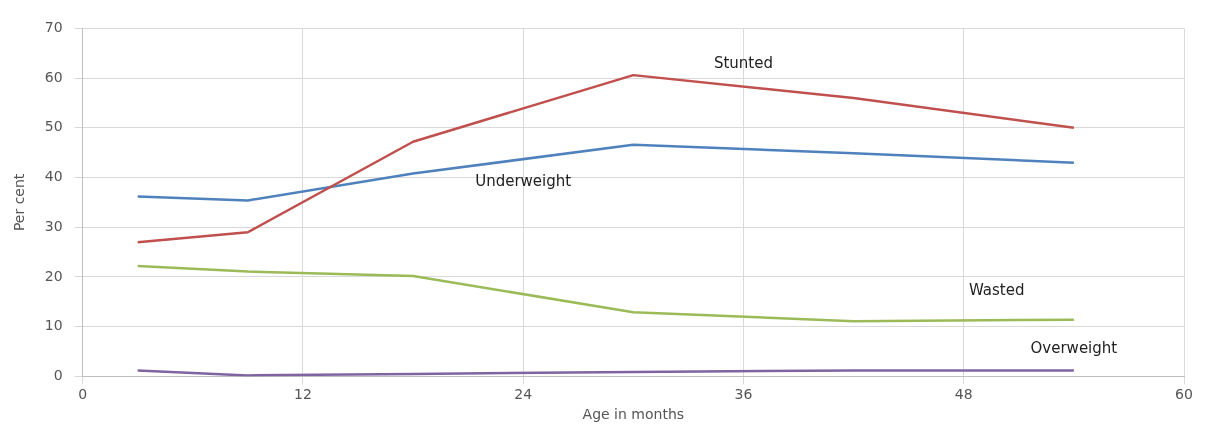 This screenshot has width=1212, height=432. What do you see at coordinates (743, 394) in the screenshot?
I see `x-tick-label: 36` at bounding box center [743, 394].